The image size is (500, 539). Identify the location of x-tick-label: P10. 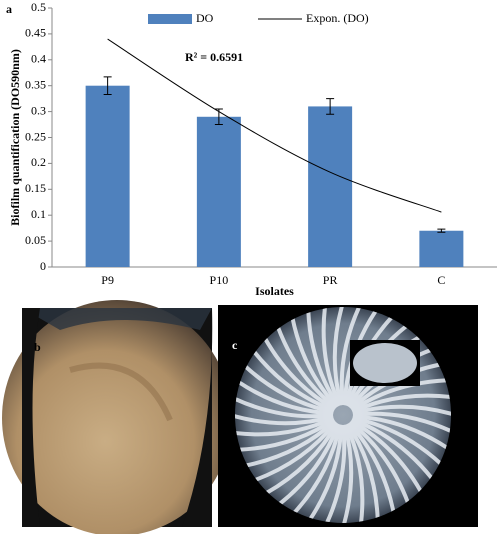
(219, 280).